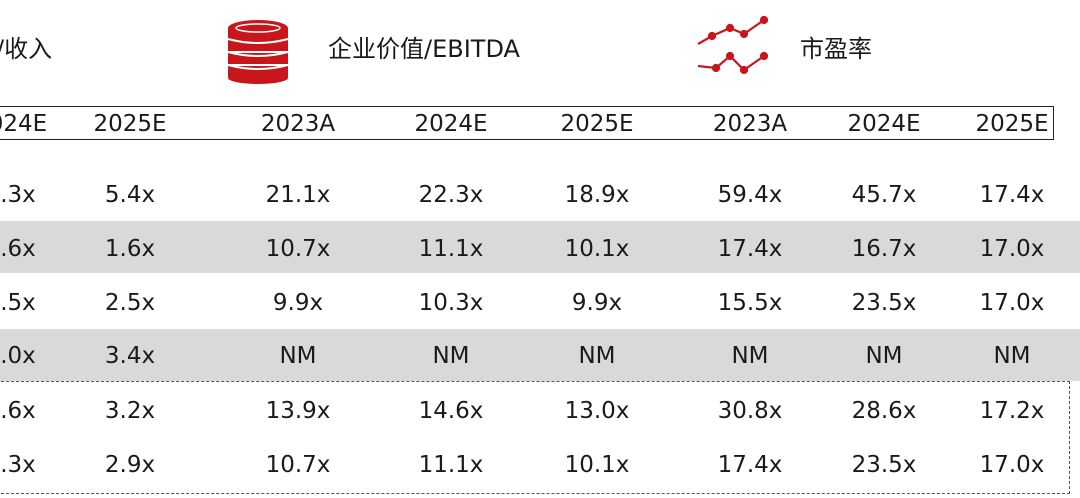 The height and width of the screenshot is (498, 1080). I want to click on table-cell: 17.2x, so click(1012, 411).